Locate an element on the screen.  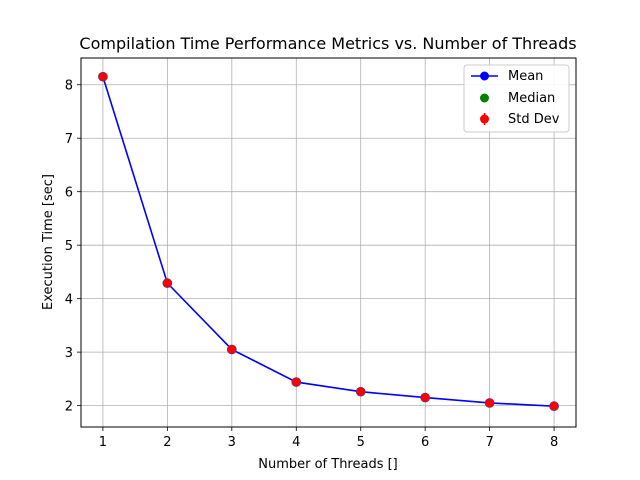
y-tick-label: 2 is located at coordinates (69, 407).